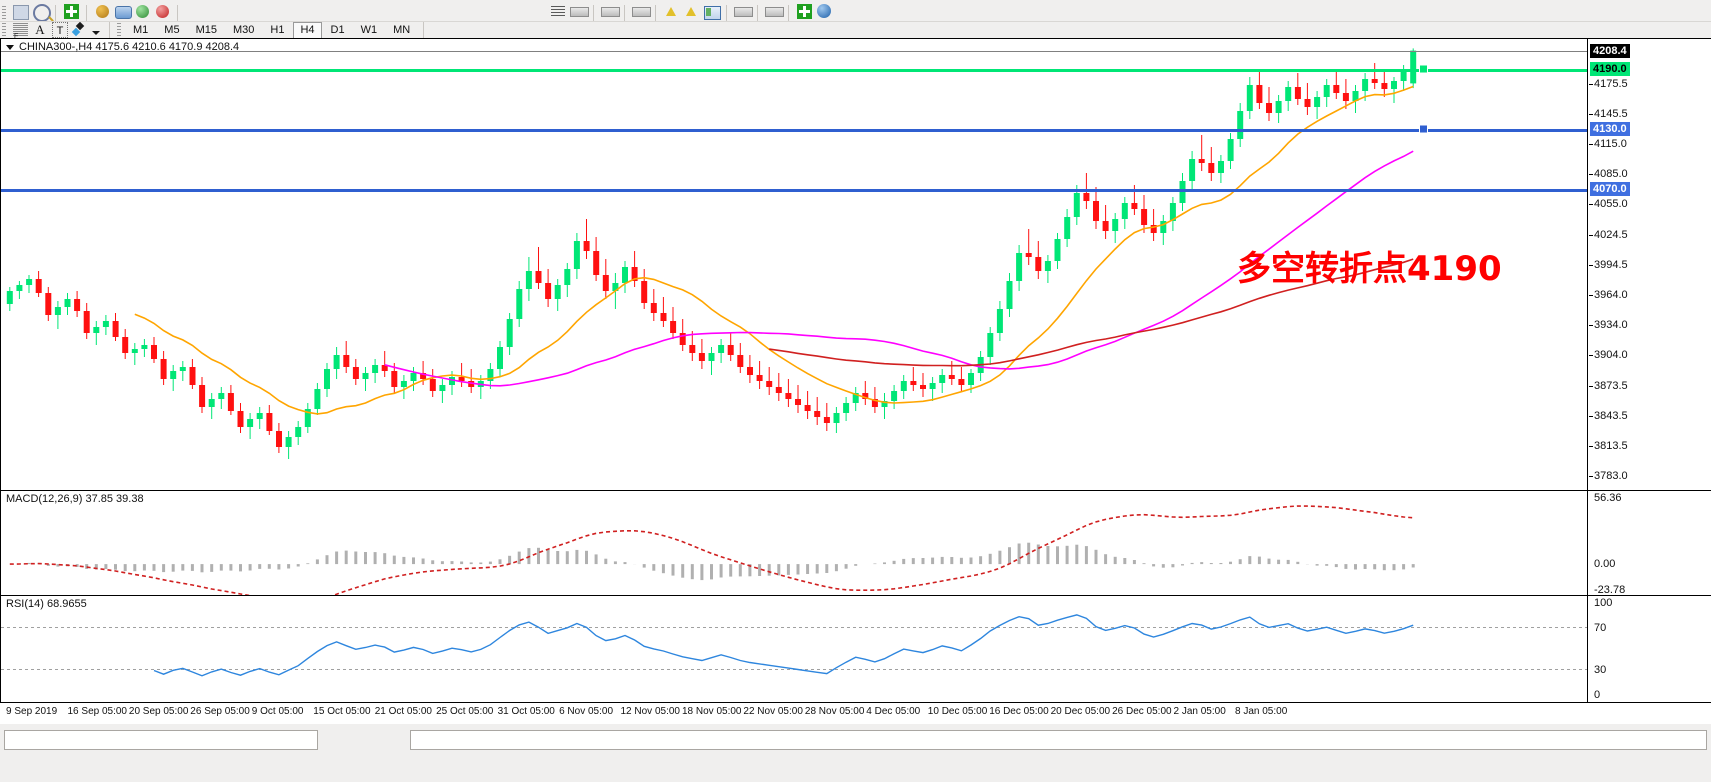 The width and height of the screenshot is (1711, 782). What do you see at coordinates (307, 30) in the screenshot?
I see `timeframe-h4: H4` at bounding box center [307, 30].